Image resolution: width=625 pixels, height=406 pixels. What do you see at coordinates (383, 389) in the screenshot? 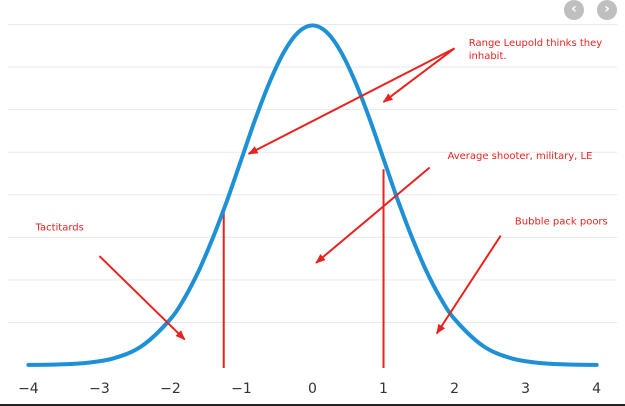
I see `x-tick-label: 1` at bounding box center [383, 389].